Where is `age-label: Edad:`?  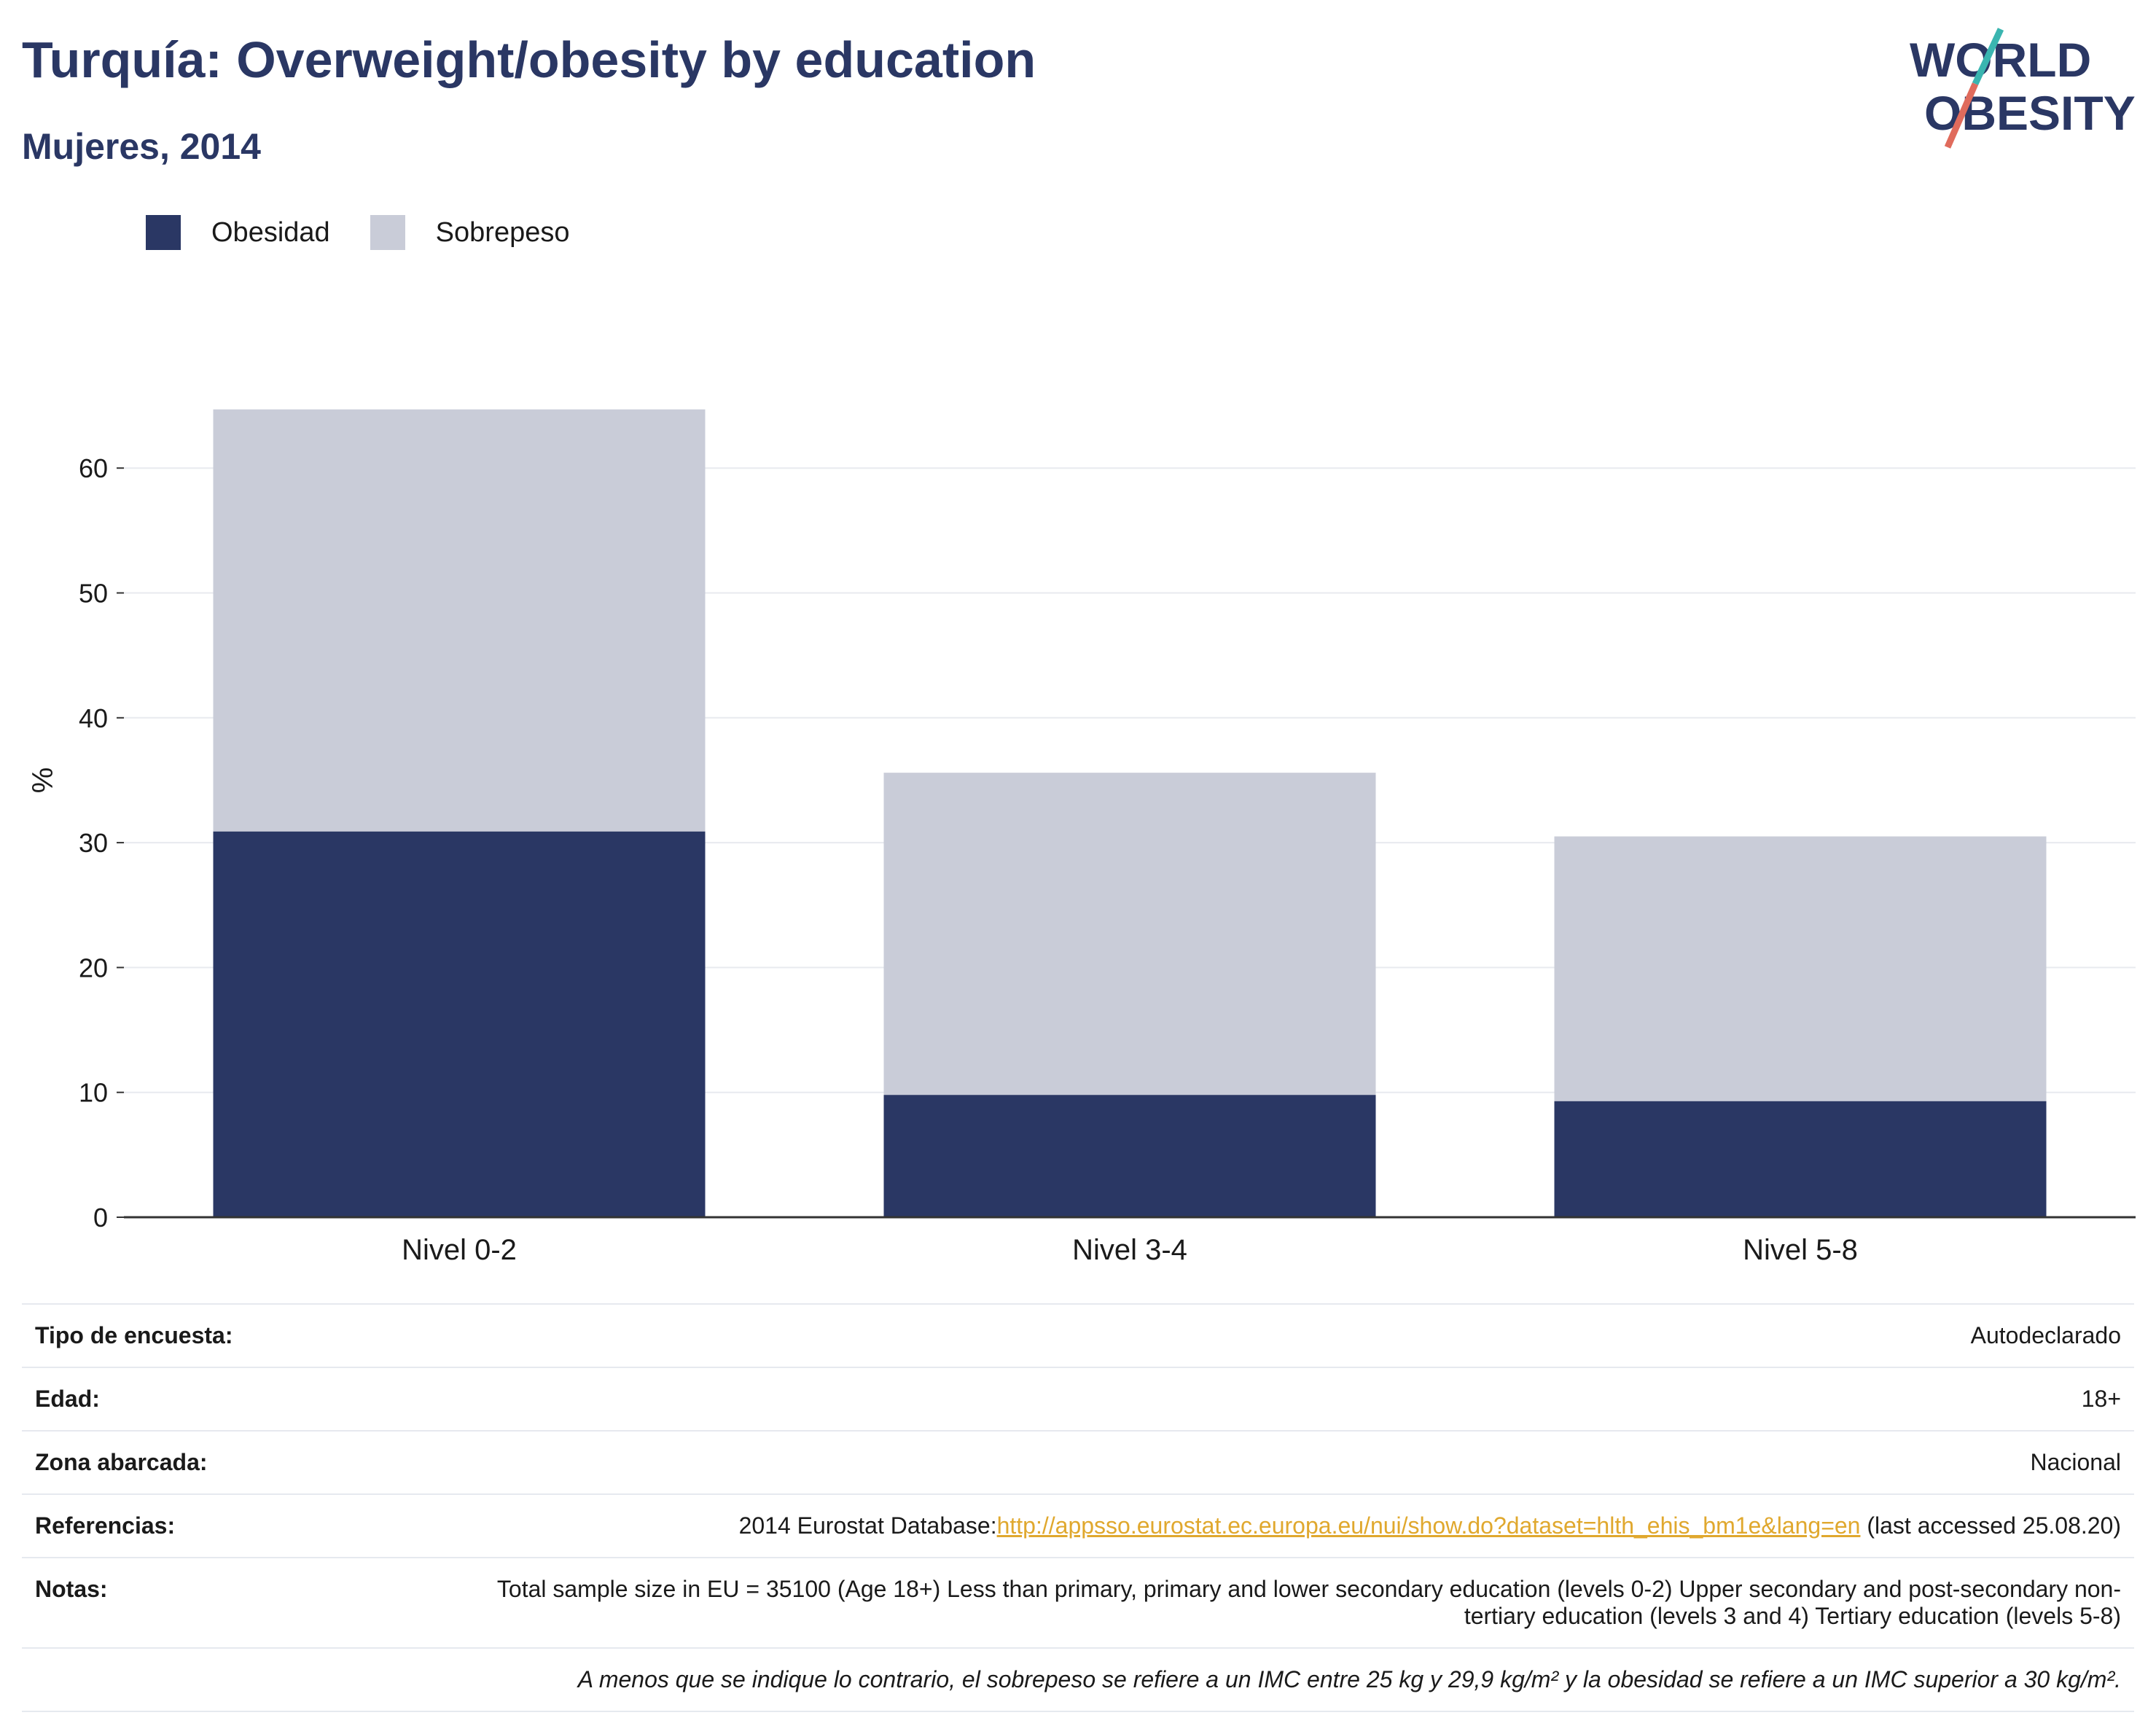 age-label: Edad: is located at coordinates (67, 1399).